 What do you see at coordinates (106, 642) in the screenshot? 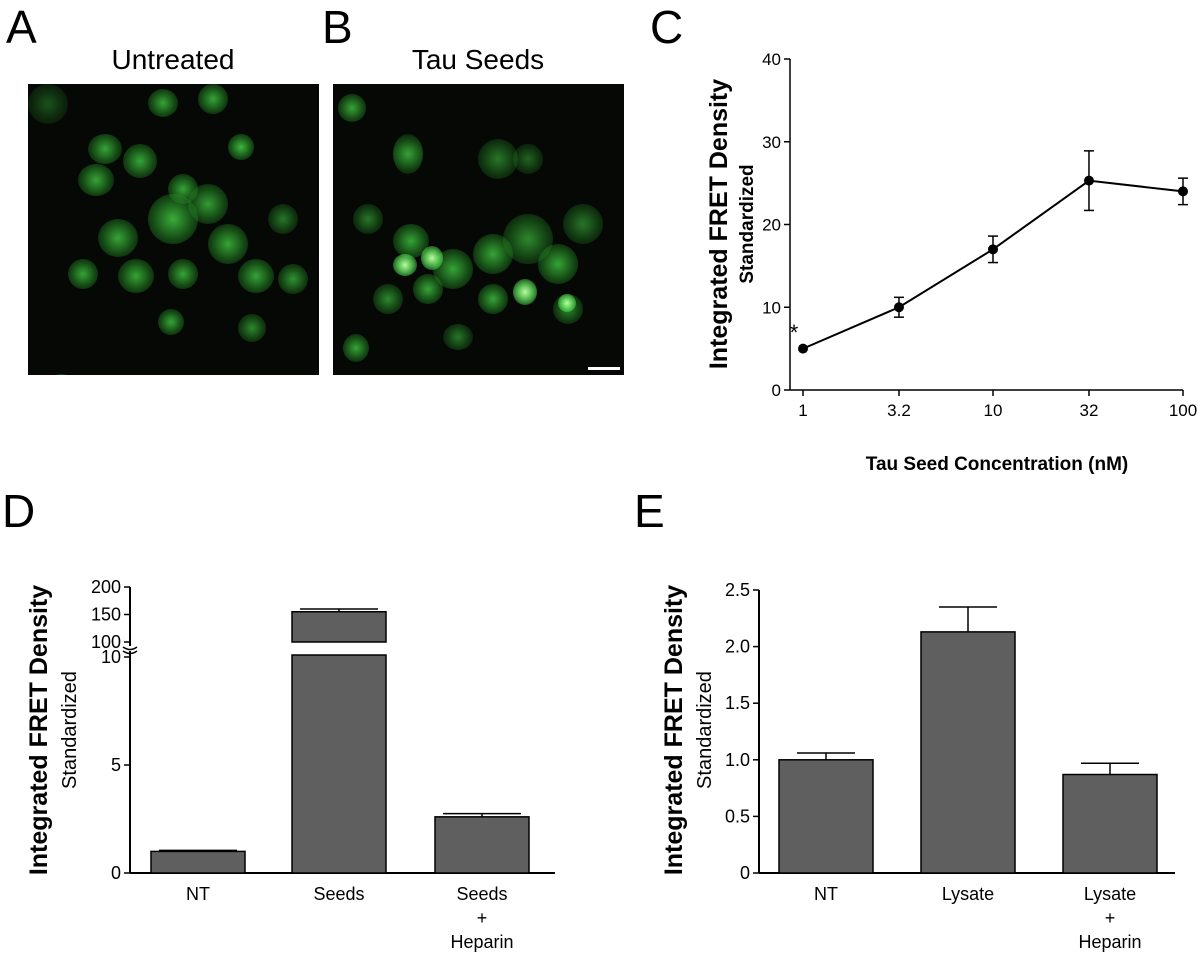
I see `chart-d-y-tick-label: 100` at bounding box center [106, 642].